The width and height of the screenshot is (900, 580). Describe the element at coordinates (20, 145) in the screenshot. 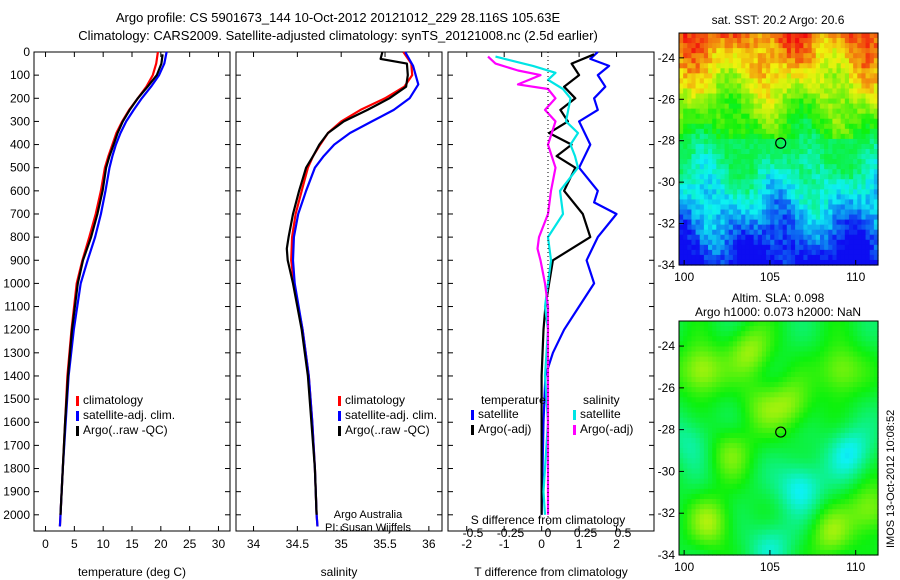

I see `y-tick-label: 400` at that location.